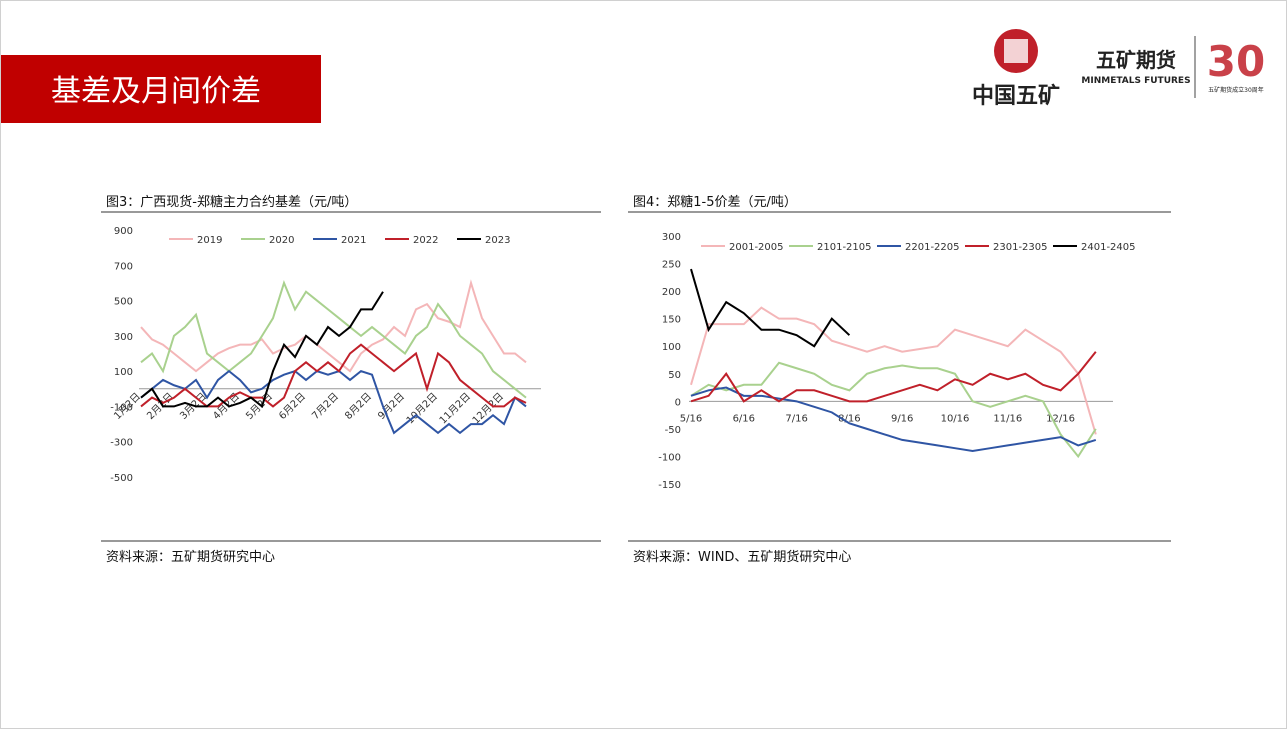 The width and height of the screenshot is (1287, 729). Describe the element at coordinates (742, 557) in the screenshot. I see `source-note: 资料来源：WIND、五矿期货研究中心` at that location.